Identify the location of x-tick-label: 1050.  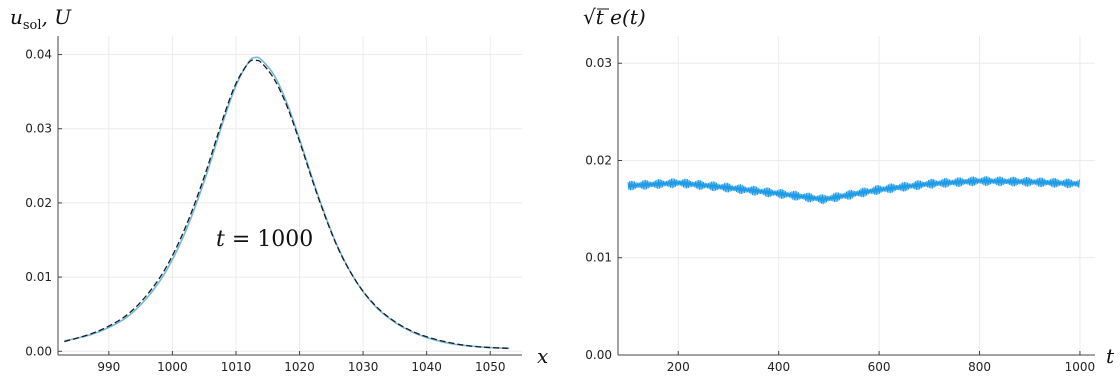
(490, 367).